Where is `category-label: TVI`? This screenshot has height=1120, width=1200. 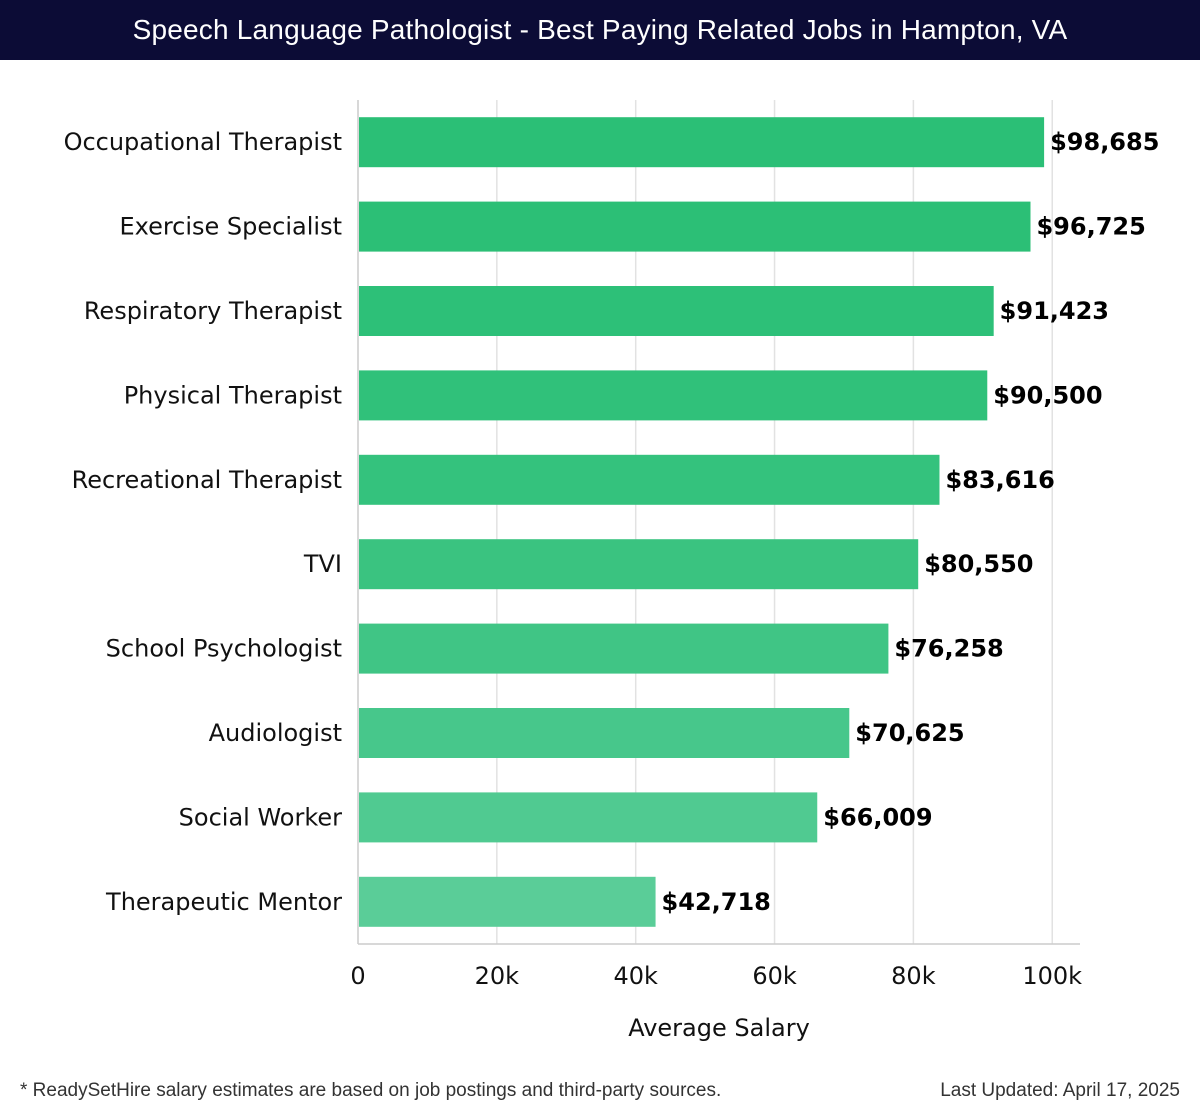 category-label: TVI is located at coordinates (322, 564).